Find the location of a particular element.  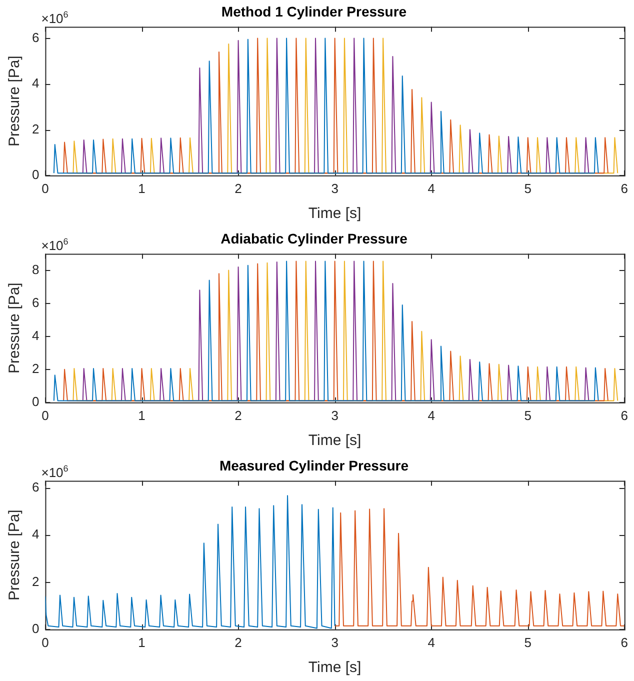

chart-title: Measured Cylinder Pressure is located at coordinates (314, 465).